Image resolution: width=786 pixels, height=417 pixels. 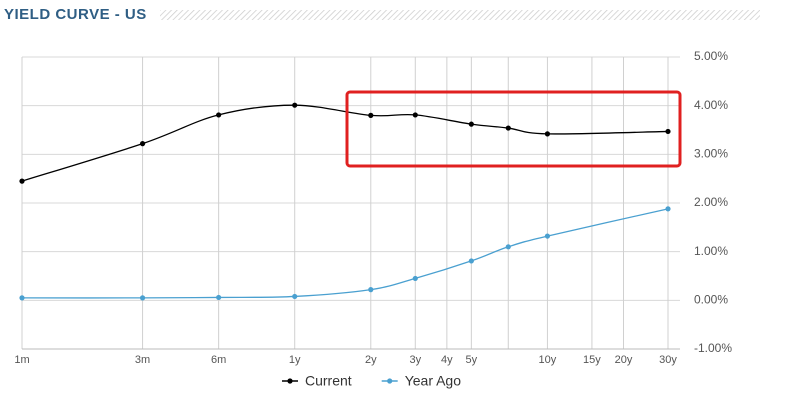 What do you see at coordinates (711, 56) in the screenshot?
I see `y-tick-label: 5.00%` at bounding box center [711, 56].